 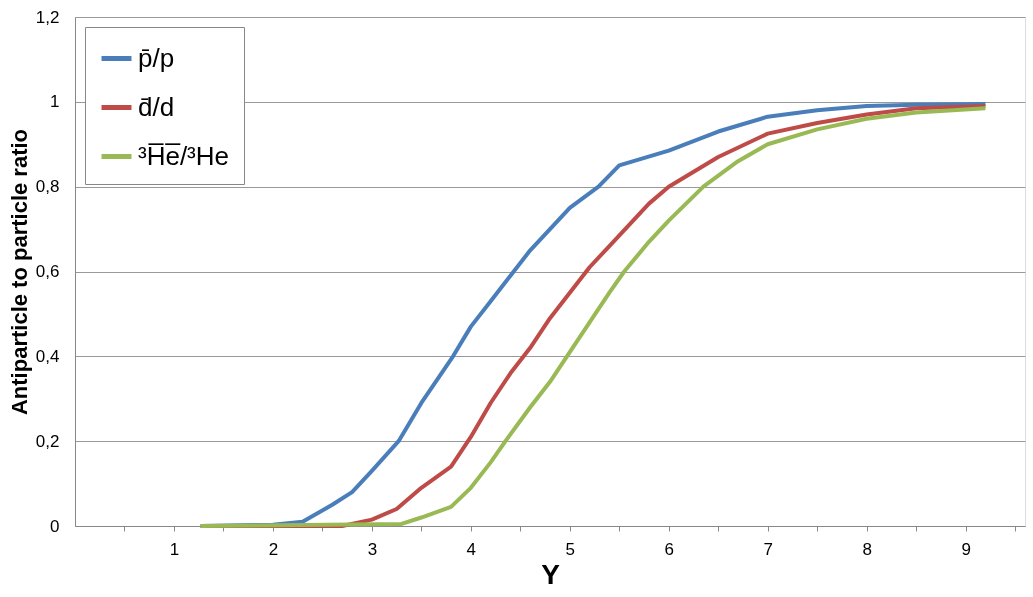 What do you see at coordinates (471, 549) in the screenshot?
I see `x-tick-label: 4` at bounding box center [471, 549].